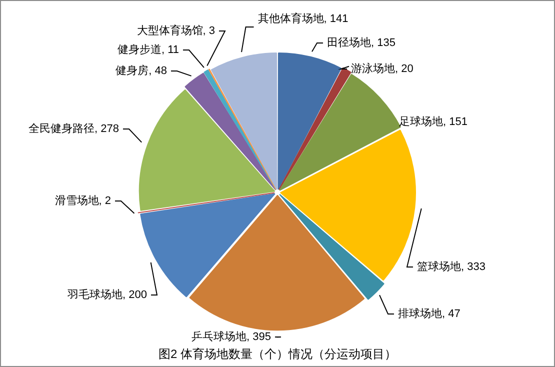 Image resolution: width=555 pixels, height=367 pixels. What do you see at coordinates (439, 267) in the screenshot?
I see `slice-label: 篮球场地` at bounding box center [439, 267].